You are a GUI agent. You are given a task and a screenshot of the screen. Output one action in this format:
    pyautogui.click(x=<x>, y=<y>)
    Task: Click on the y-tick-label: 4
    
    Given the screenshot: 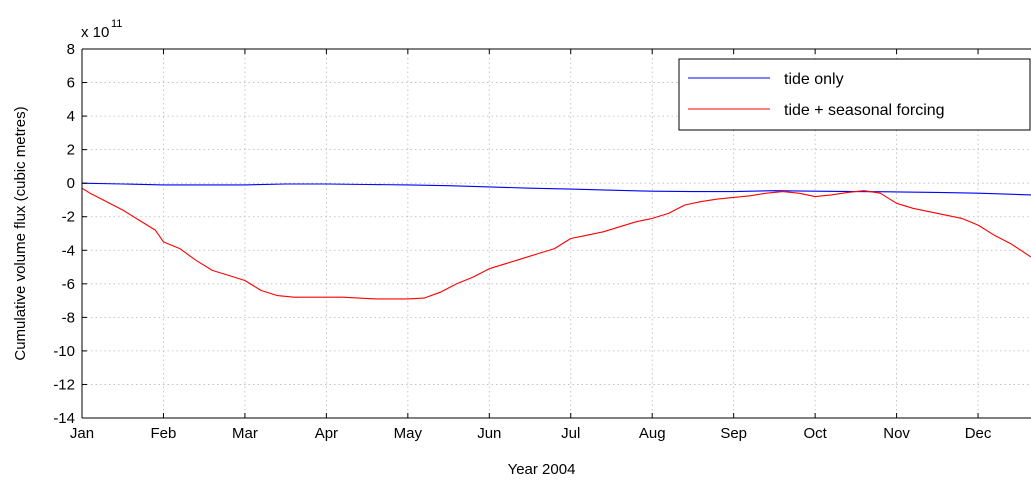 What is the action you would take?
    pyautogui.click(x=71, y=116)
    